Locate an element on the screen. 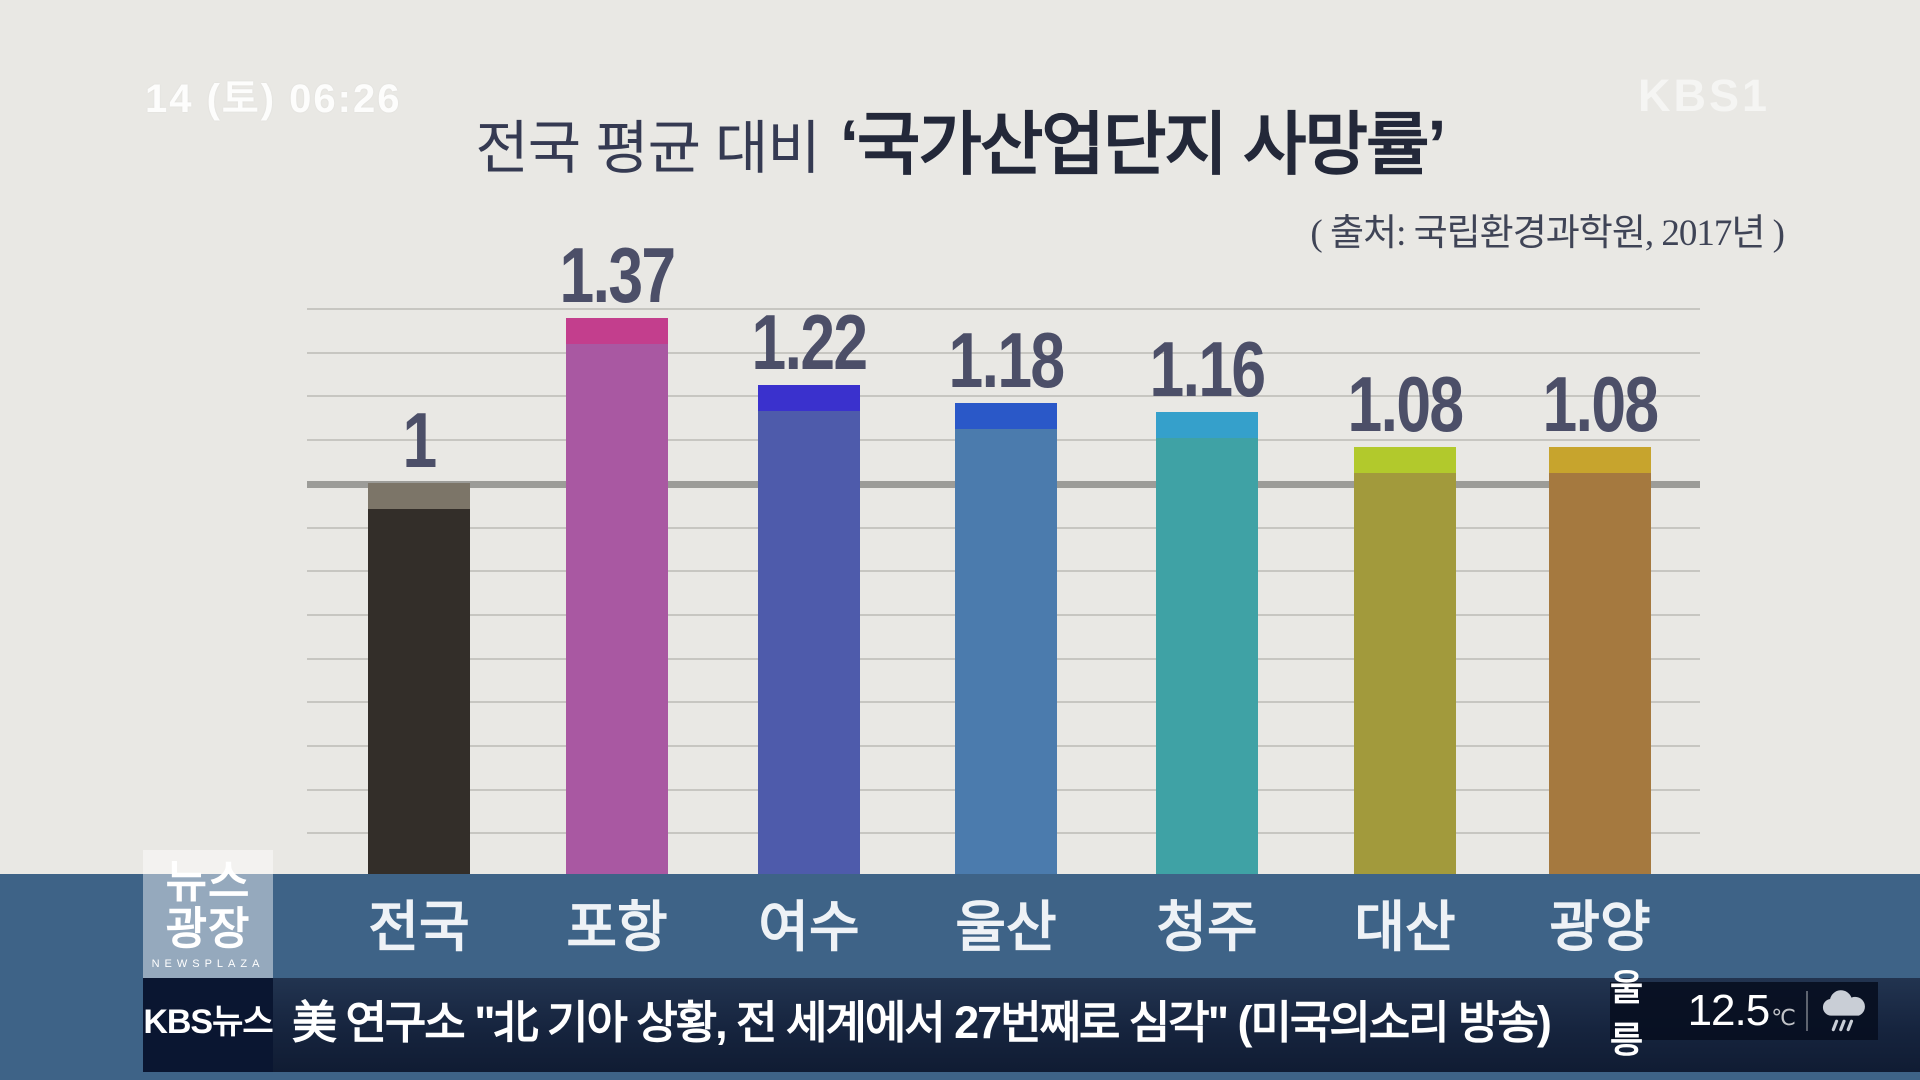  bar-value-label: 1.22 is located at coordinates (809, 342).